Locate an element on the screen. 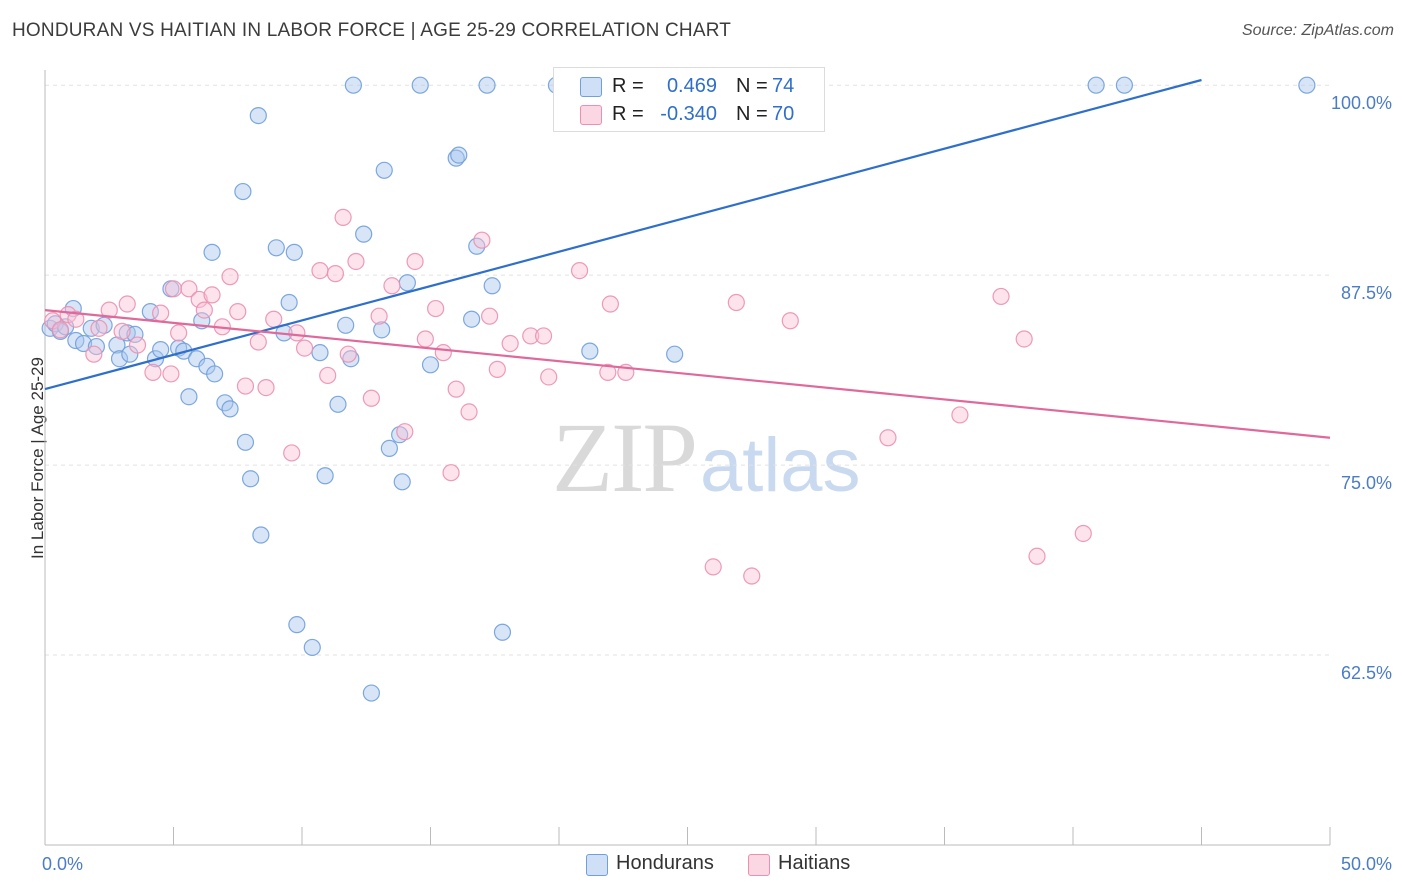 The image size is (1406, 892). r-value: -0.340 is located at coordinates (688, 114).